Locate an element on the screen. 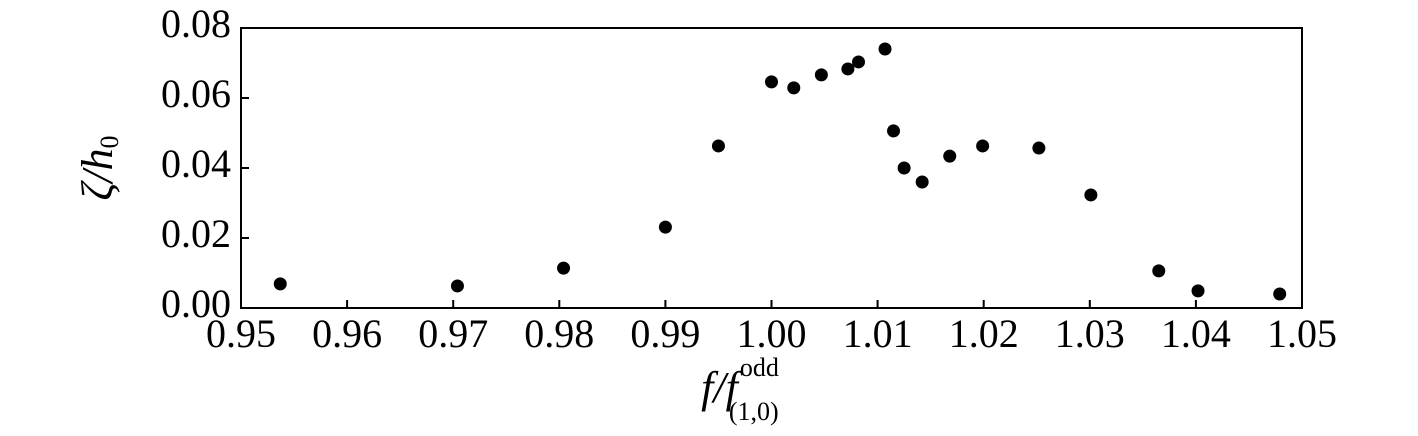 The image size is (1418, 436). x-tick-label: 0.95 is located at coordinates (241, 333).